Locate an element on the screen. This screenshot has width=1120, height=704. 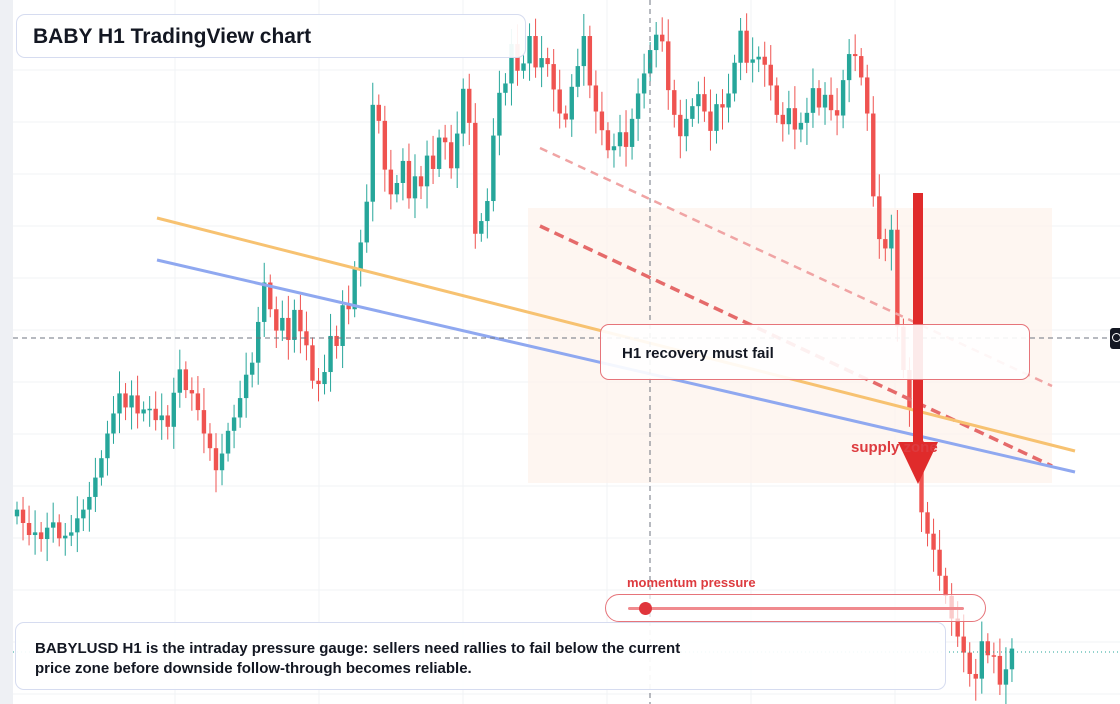
momentum-gauge is located at coordinates (795, 608).